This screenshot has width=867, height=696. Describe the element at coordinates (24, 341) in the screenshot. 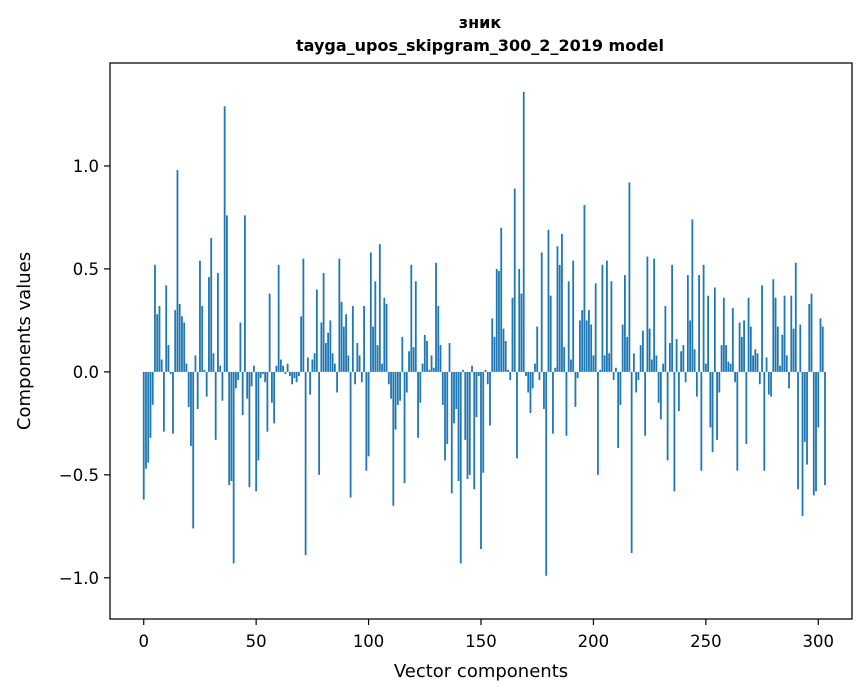

I see `y-axis-label: Components values` at that location.